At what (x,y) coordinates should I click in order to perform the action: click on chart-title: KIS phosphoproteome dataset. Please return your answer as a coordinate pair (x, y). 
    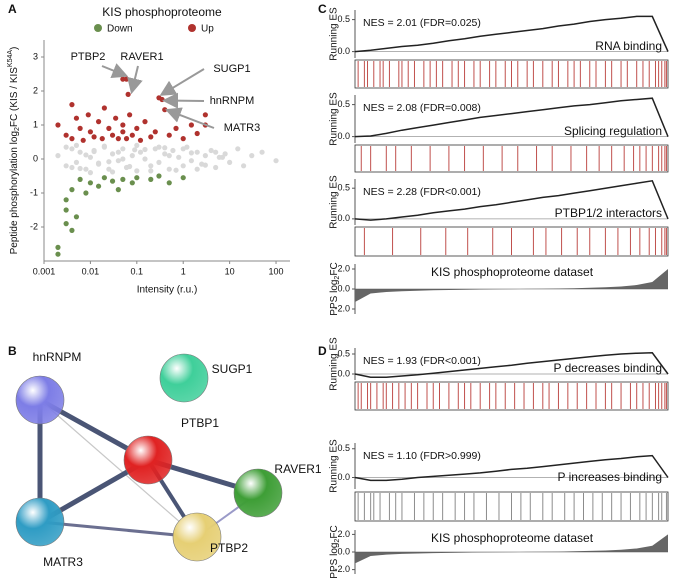
    Looking at the image, I should click on (512, 538).